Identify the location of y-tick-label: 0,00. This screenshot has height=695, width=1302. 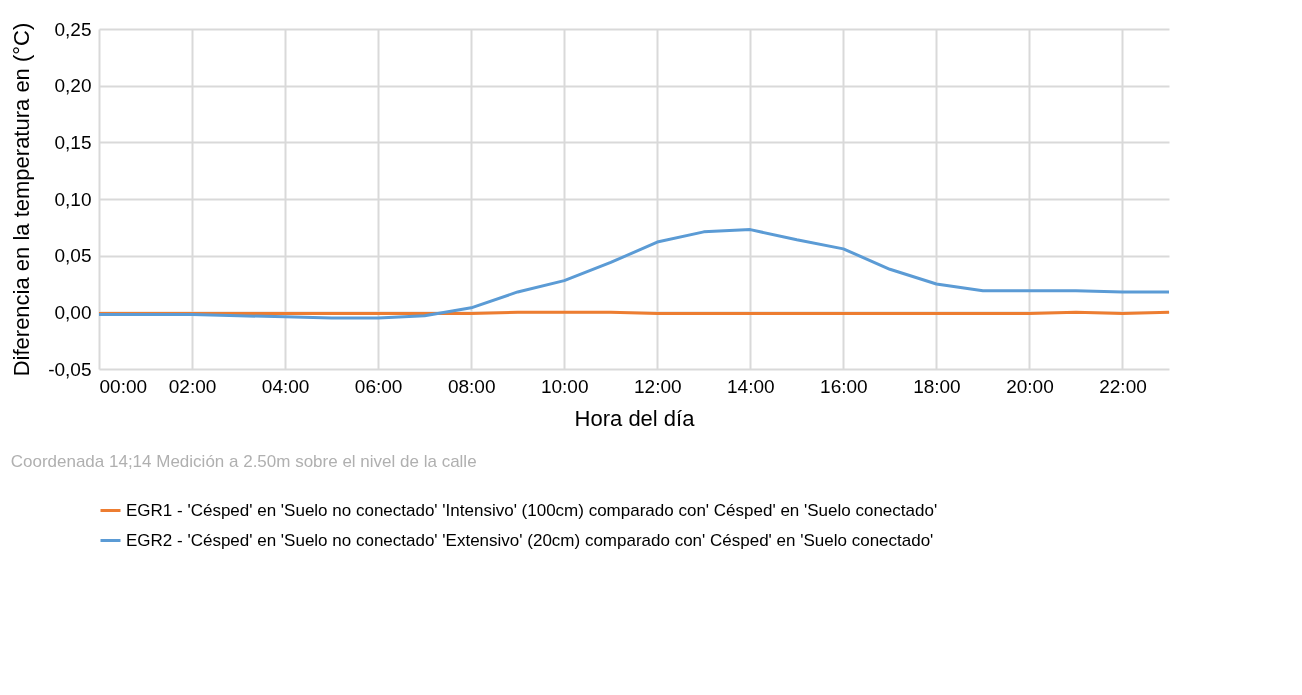
(73, 312).